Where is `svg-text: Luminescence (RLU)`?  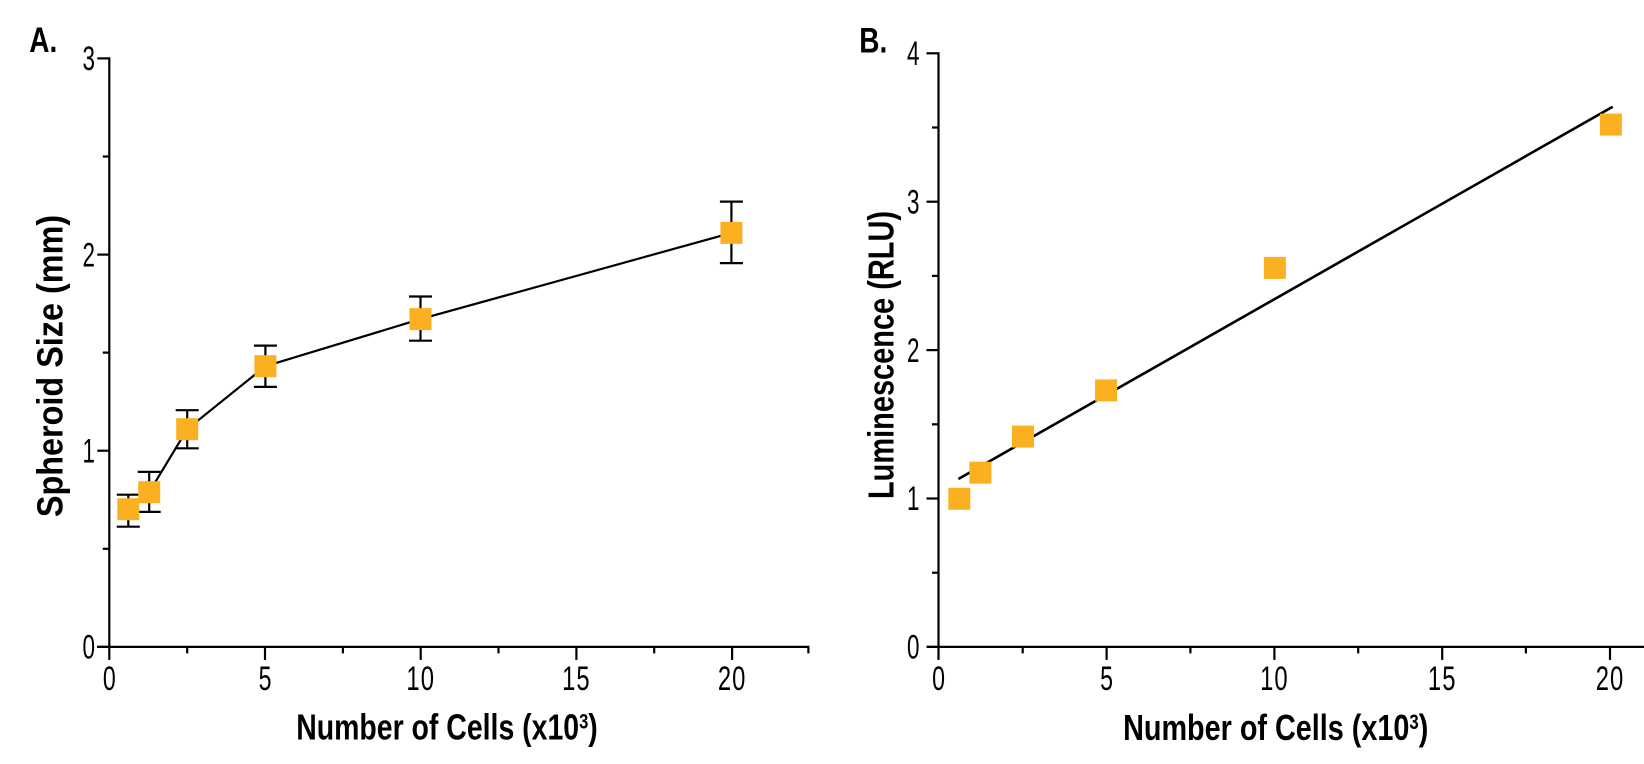 svg-text: Luminescence (RLU) is located at coordinates (881, 355).